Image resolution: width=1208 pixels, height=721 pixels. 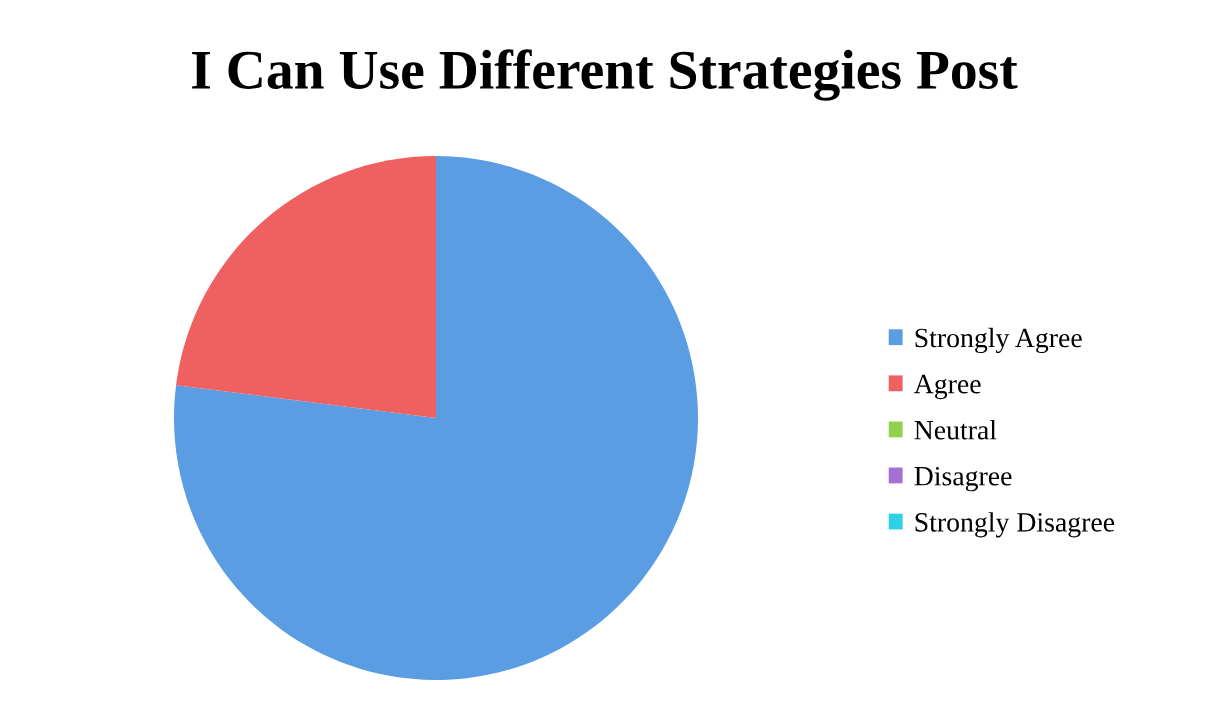 I want to click on legend-label: Strongly Disagree, so click(x=1015, y=525).